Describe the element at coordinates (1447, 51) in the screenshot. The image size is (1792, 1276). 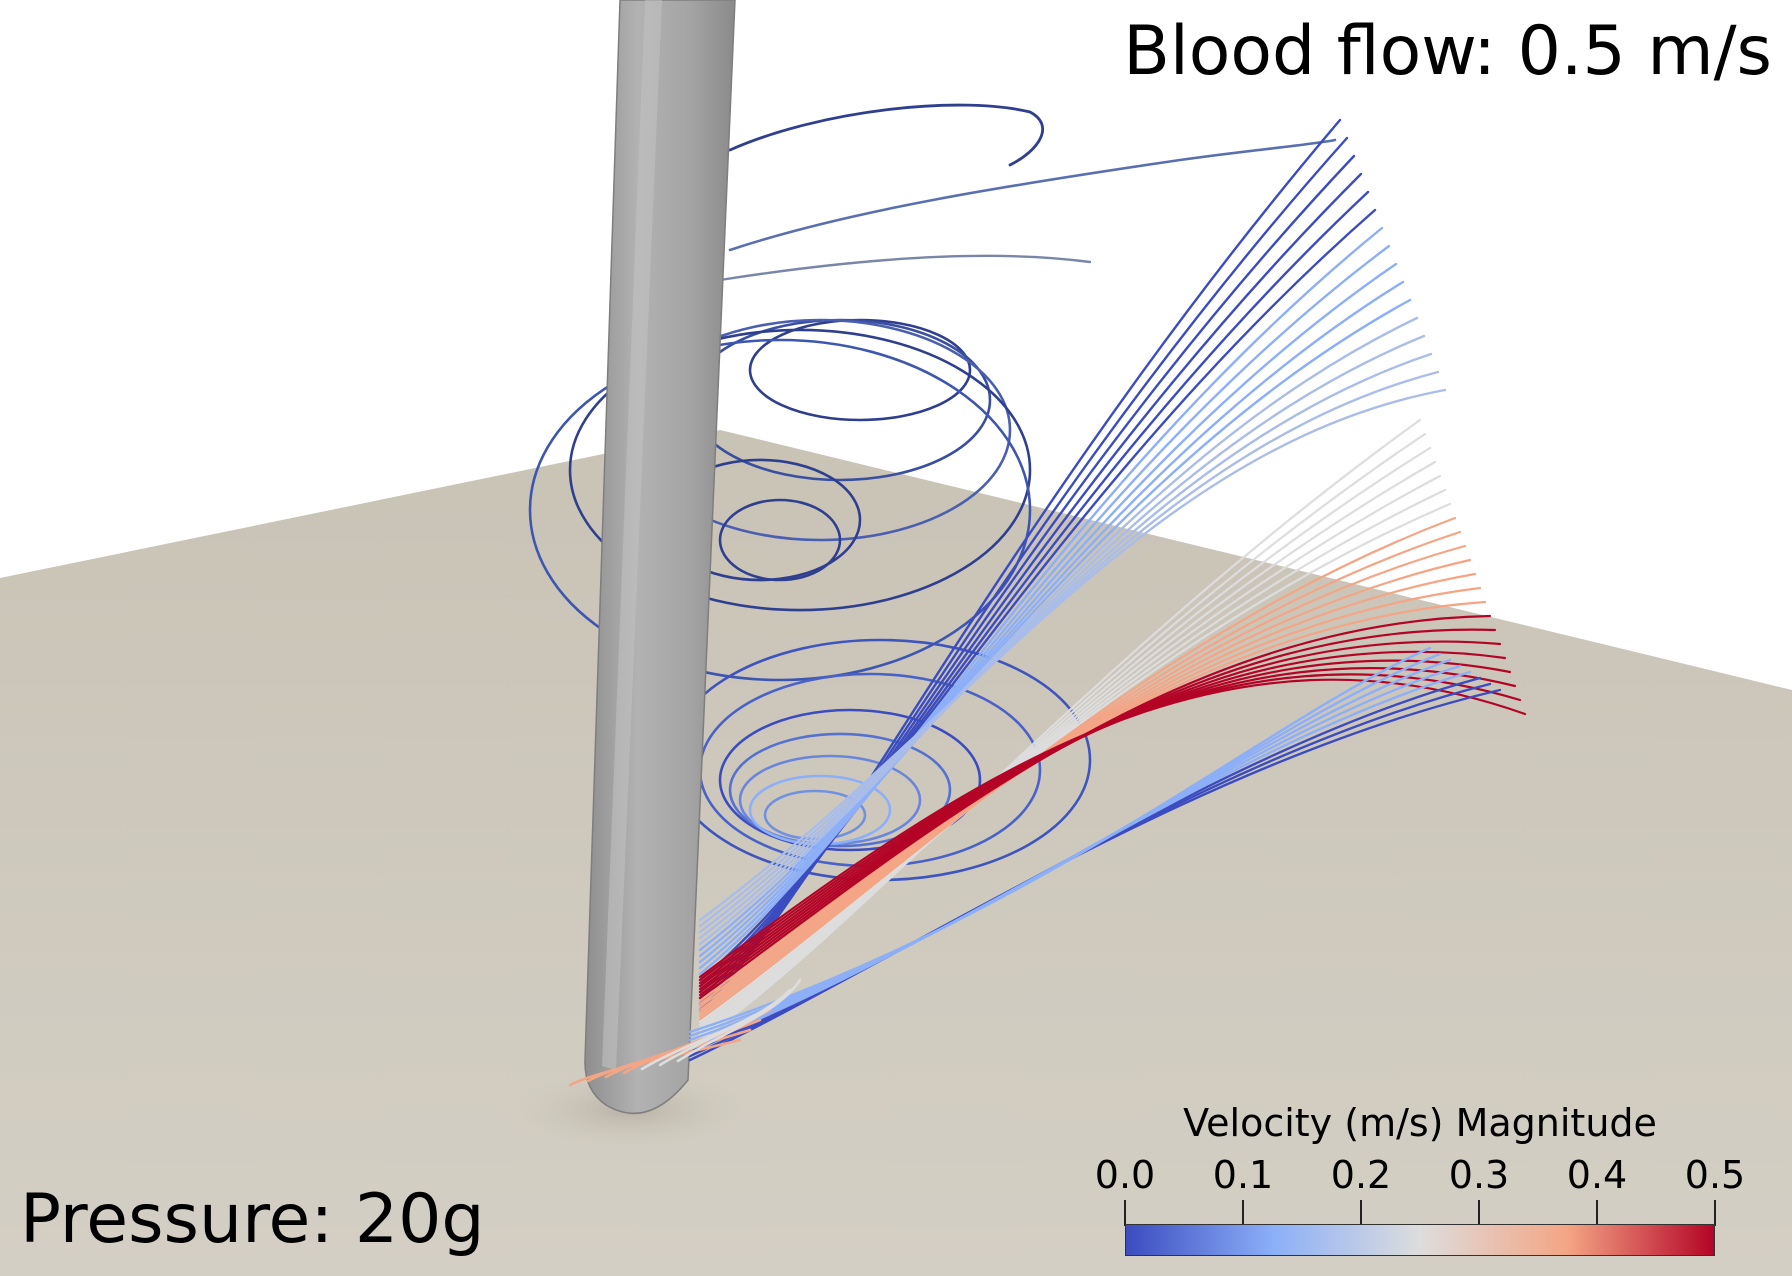
I see `blood-flow-annotation: Blood flow: 0.5 m/s` at that location.